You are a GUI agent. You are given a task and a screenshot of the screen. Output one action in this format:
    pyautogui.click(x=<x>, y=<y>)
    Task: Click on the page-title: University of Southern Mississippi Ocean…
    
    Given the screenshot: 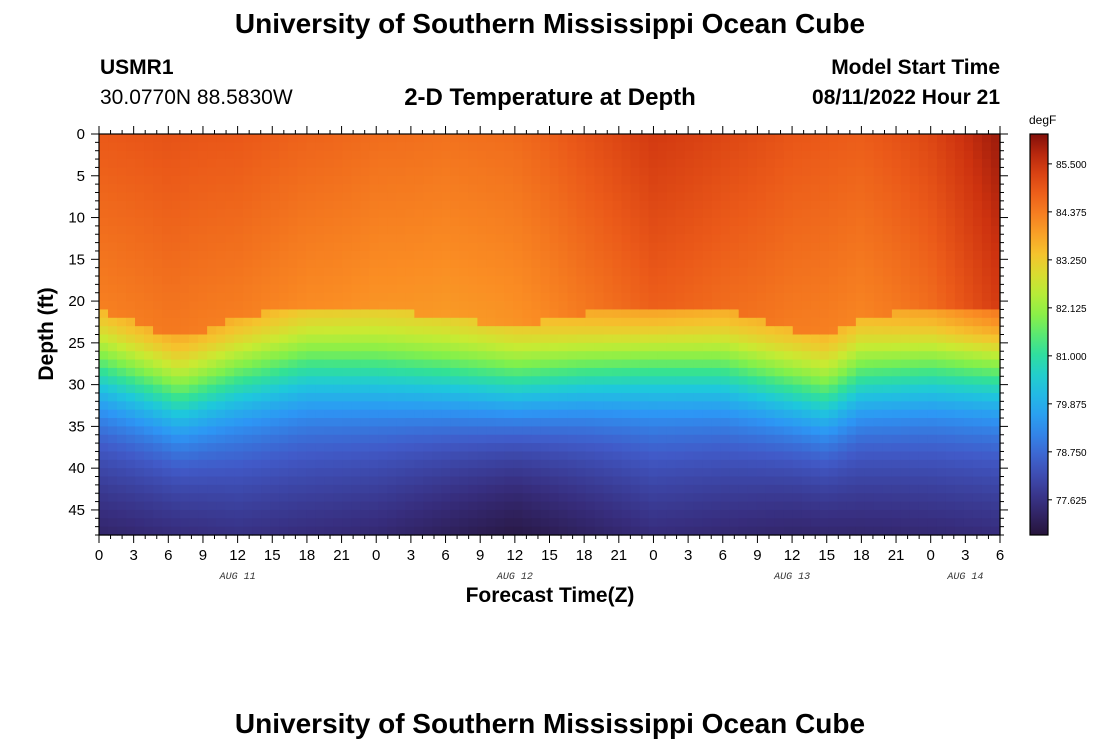 What is the action you would take?
    pyautogui.click(x=550, y=23)
    